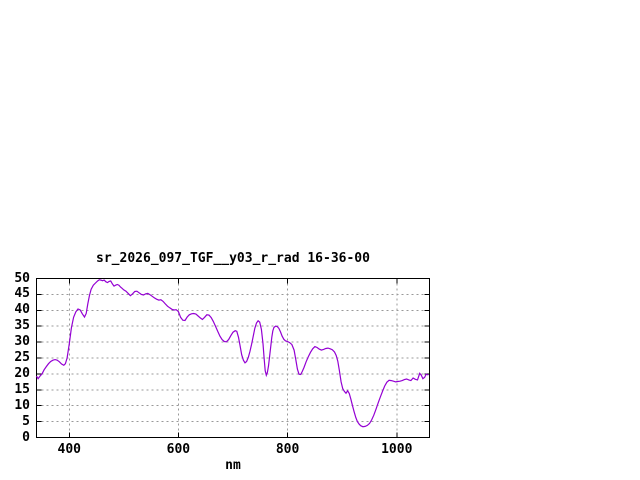 The width and height of the screenshot is (640, 480). What do you see at coordinates (178, 449) in the screenshot?
I see `x-tick-label: 600` at bounding box center [178, 449].